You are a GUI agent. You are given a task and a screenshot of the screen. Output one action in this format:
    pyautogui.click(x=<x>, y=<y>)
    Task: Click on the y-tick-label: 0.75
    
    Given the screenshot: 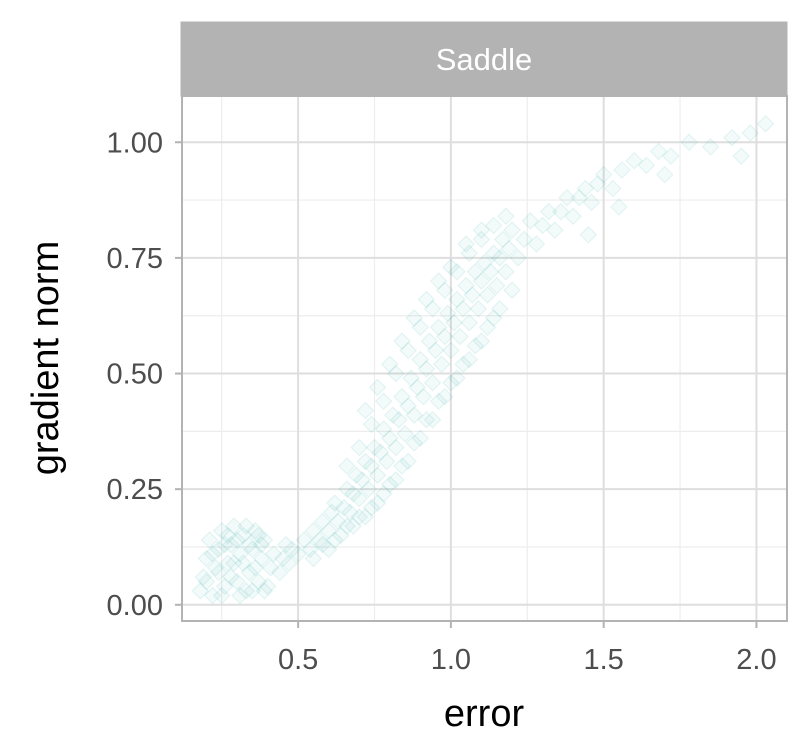 What is the action you would take?
    pyautogui.click(x=135, y=259)
    